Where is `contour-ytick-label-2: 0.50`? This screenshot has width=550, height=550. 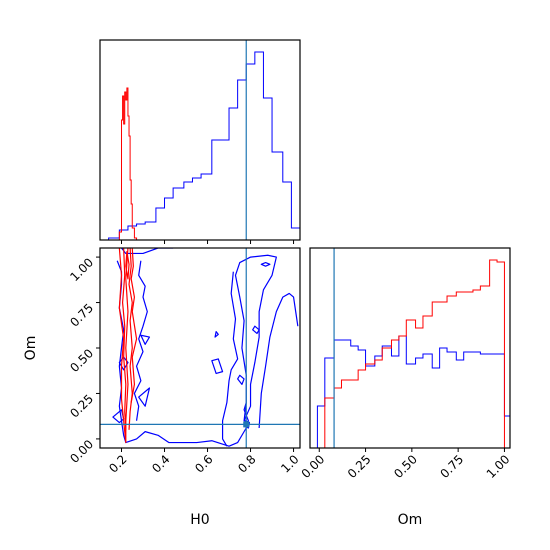
contour-ytick-label-2: 0.50 is located at coordinates (81, 360).